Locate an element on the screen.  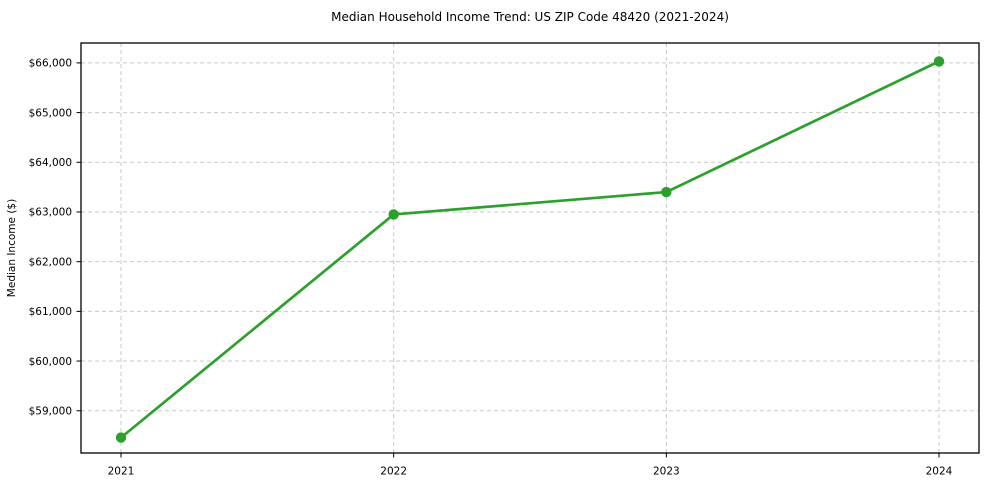
x-tick-label: 2024 is located at coordinates (939, 472).